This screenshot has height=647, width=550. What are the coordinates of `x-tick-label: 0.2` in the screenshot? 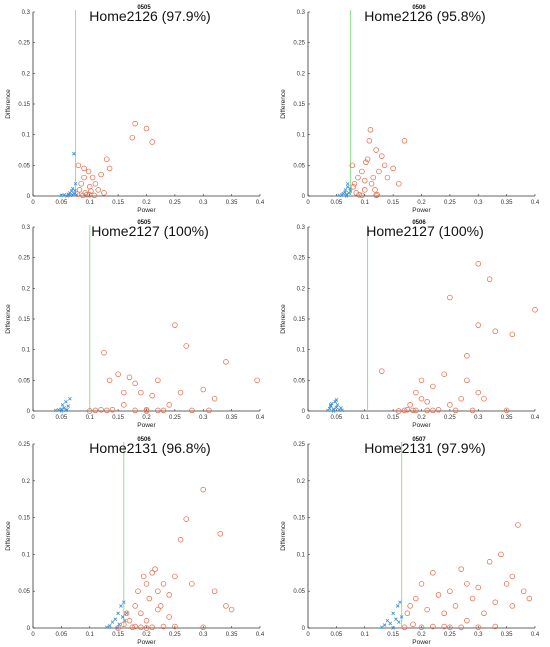 It's located at (146, 203).